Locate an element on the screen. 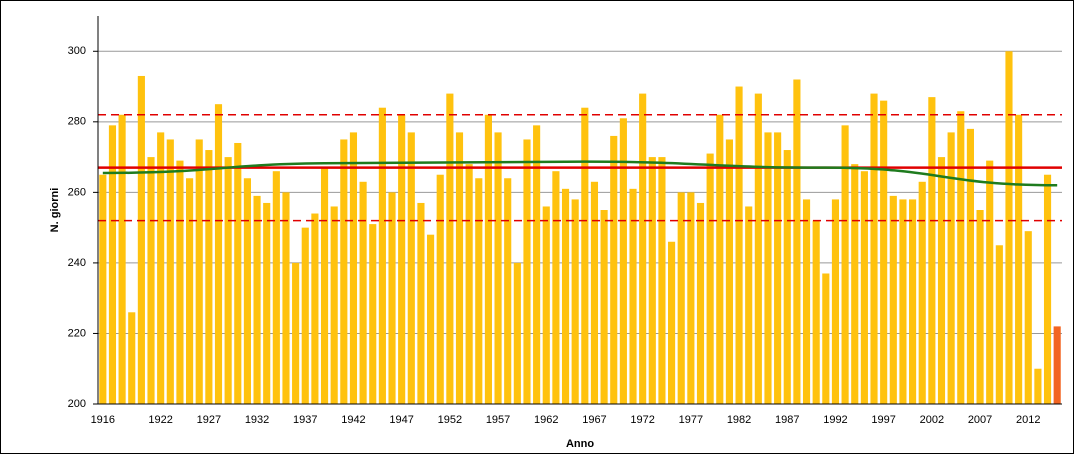  x-tick-label: 1932 is located at coordinates (257, 420).